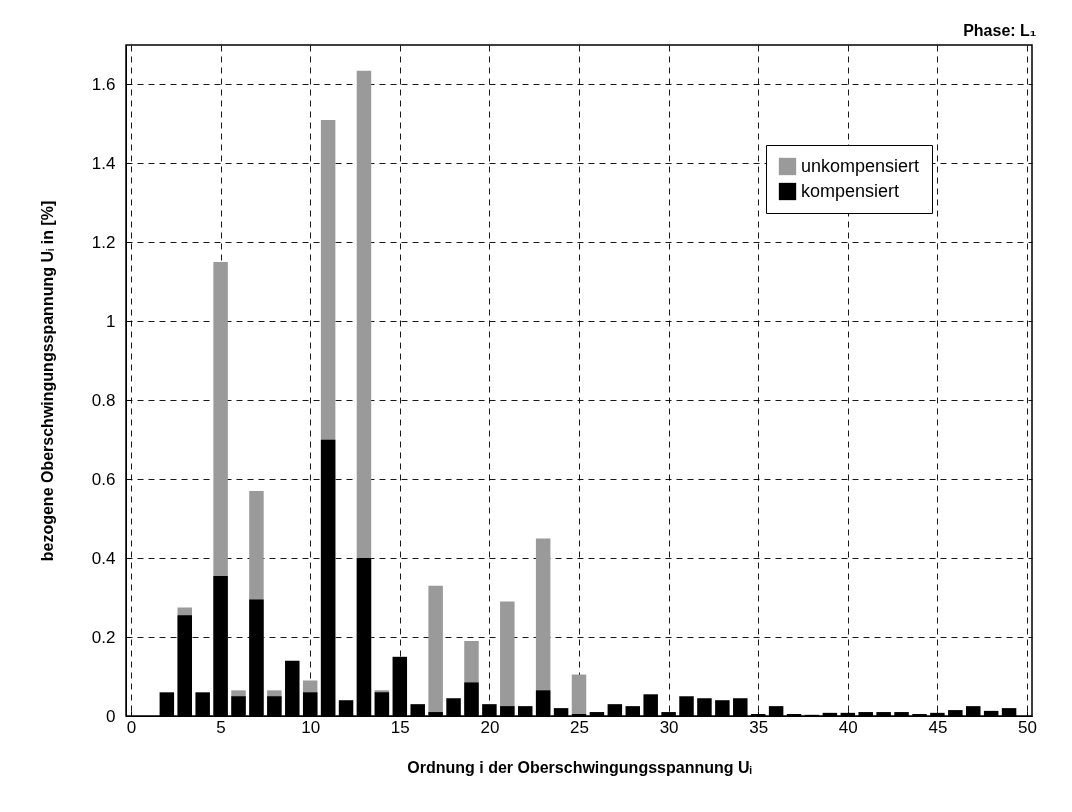  Describe the element at coordinates (103, 479) in the screenshot. I see `y-tick-label: 0.6` at that location.